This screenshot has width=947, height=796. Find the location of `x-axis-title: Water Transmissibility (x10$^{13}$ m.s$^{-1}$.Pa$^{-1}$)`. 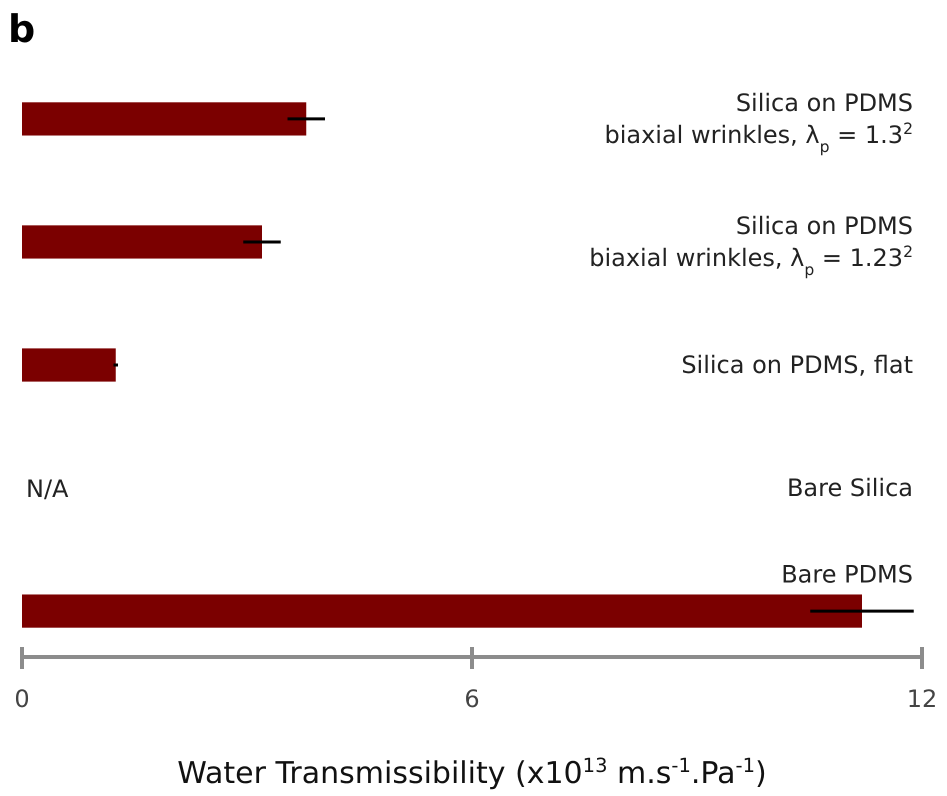

x-axis-title: Water Transmissibility (x10$^{13}$ m.s$^{-1}$.Pa$^{-1}$) is located at coordinates (472, 772).